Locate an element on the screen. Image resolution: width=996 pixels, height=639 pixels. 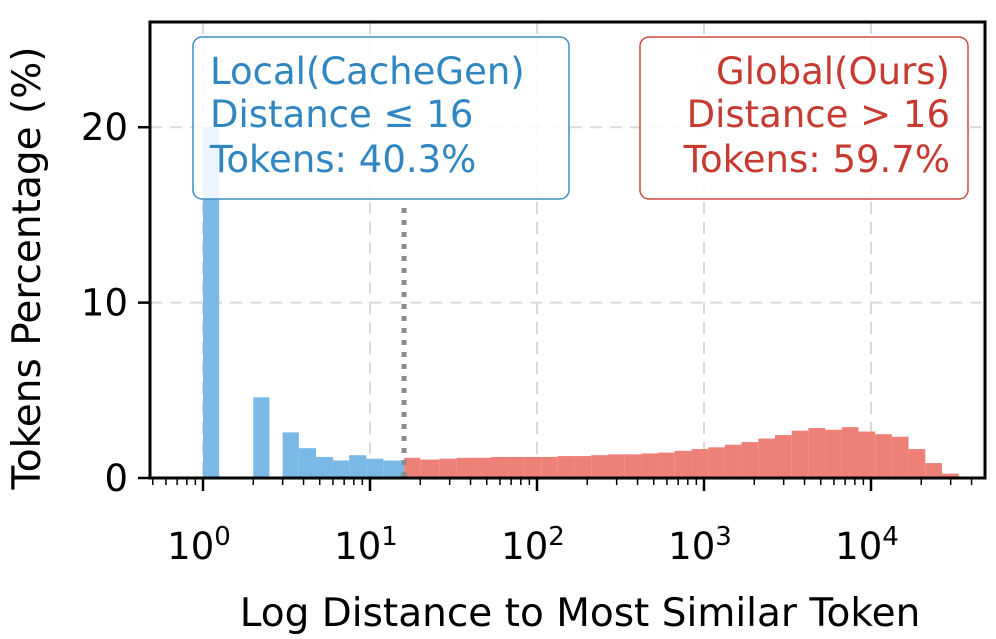
annotation-text: Distance > 16 is located at coordinates (818, 114).